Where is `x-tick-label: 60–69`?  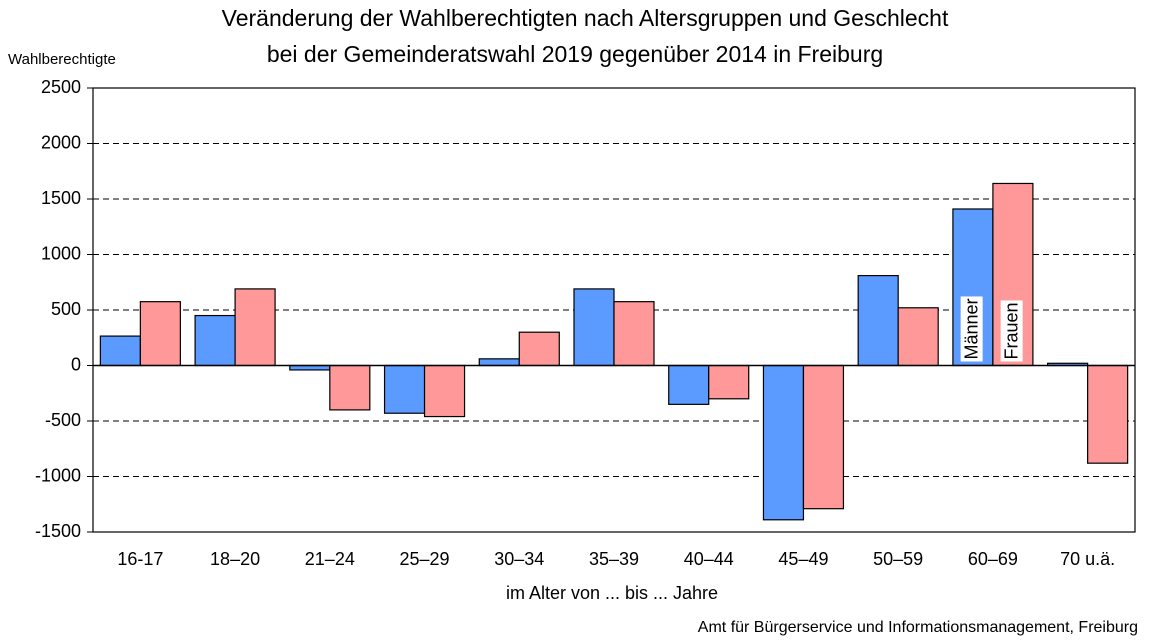
x-tick-label: 60–69 is located at coordinates (993, 559).